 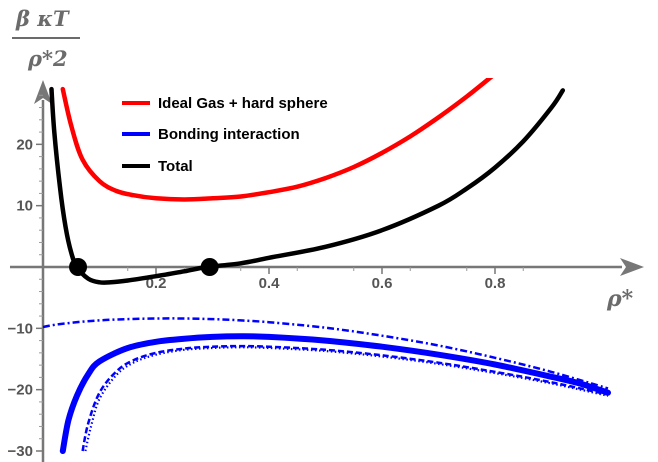 What do you see at coordinates (20, 451) in the screenshot?
I see `y-tick-label: −30` at bounding box center [20, 451].